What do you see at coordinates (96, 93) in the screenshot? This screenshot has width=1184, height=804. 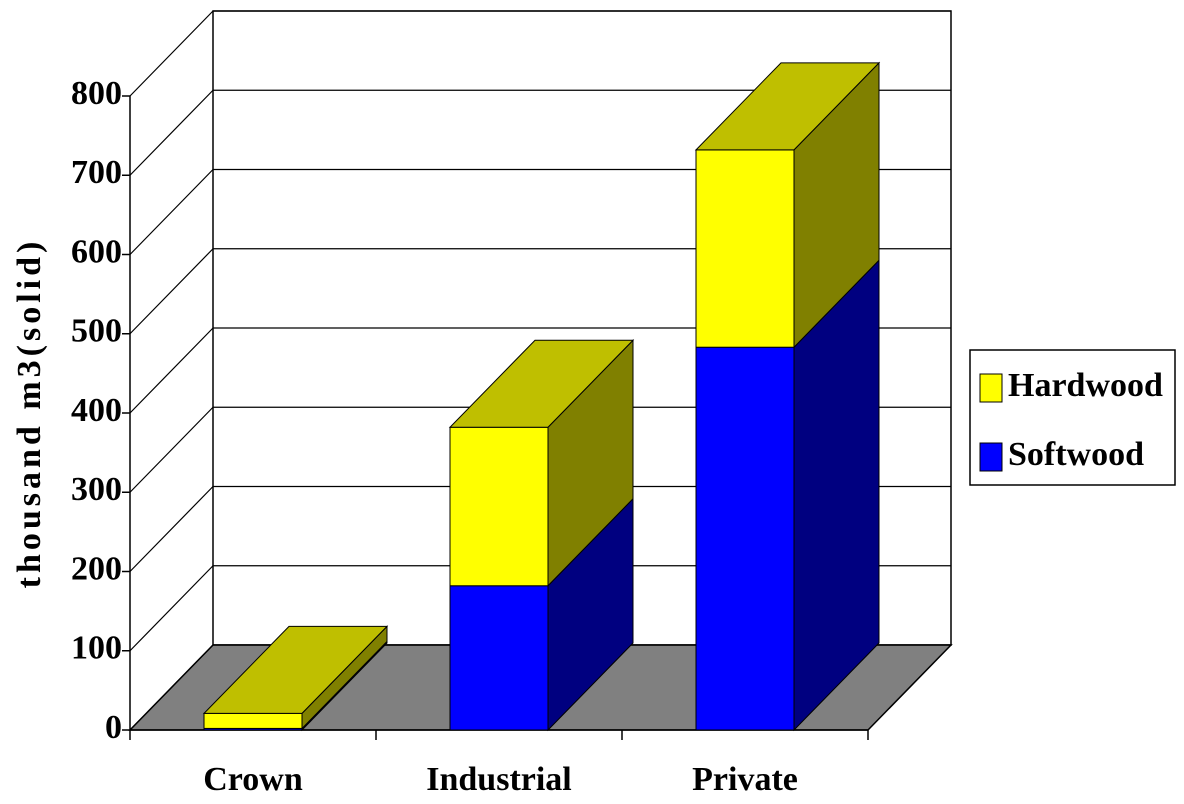 I see `y-tick-label: 800` at bounding box center [96, 93].